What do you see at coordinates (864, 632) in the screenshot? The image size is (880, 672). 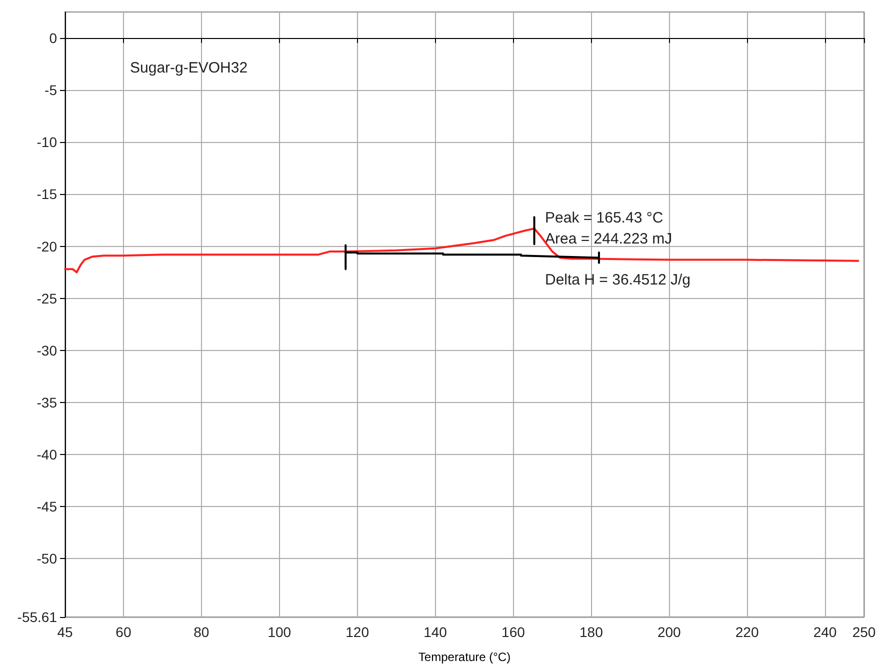 I see `x-tick-label: 250` at bounding box center [864, 632].